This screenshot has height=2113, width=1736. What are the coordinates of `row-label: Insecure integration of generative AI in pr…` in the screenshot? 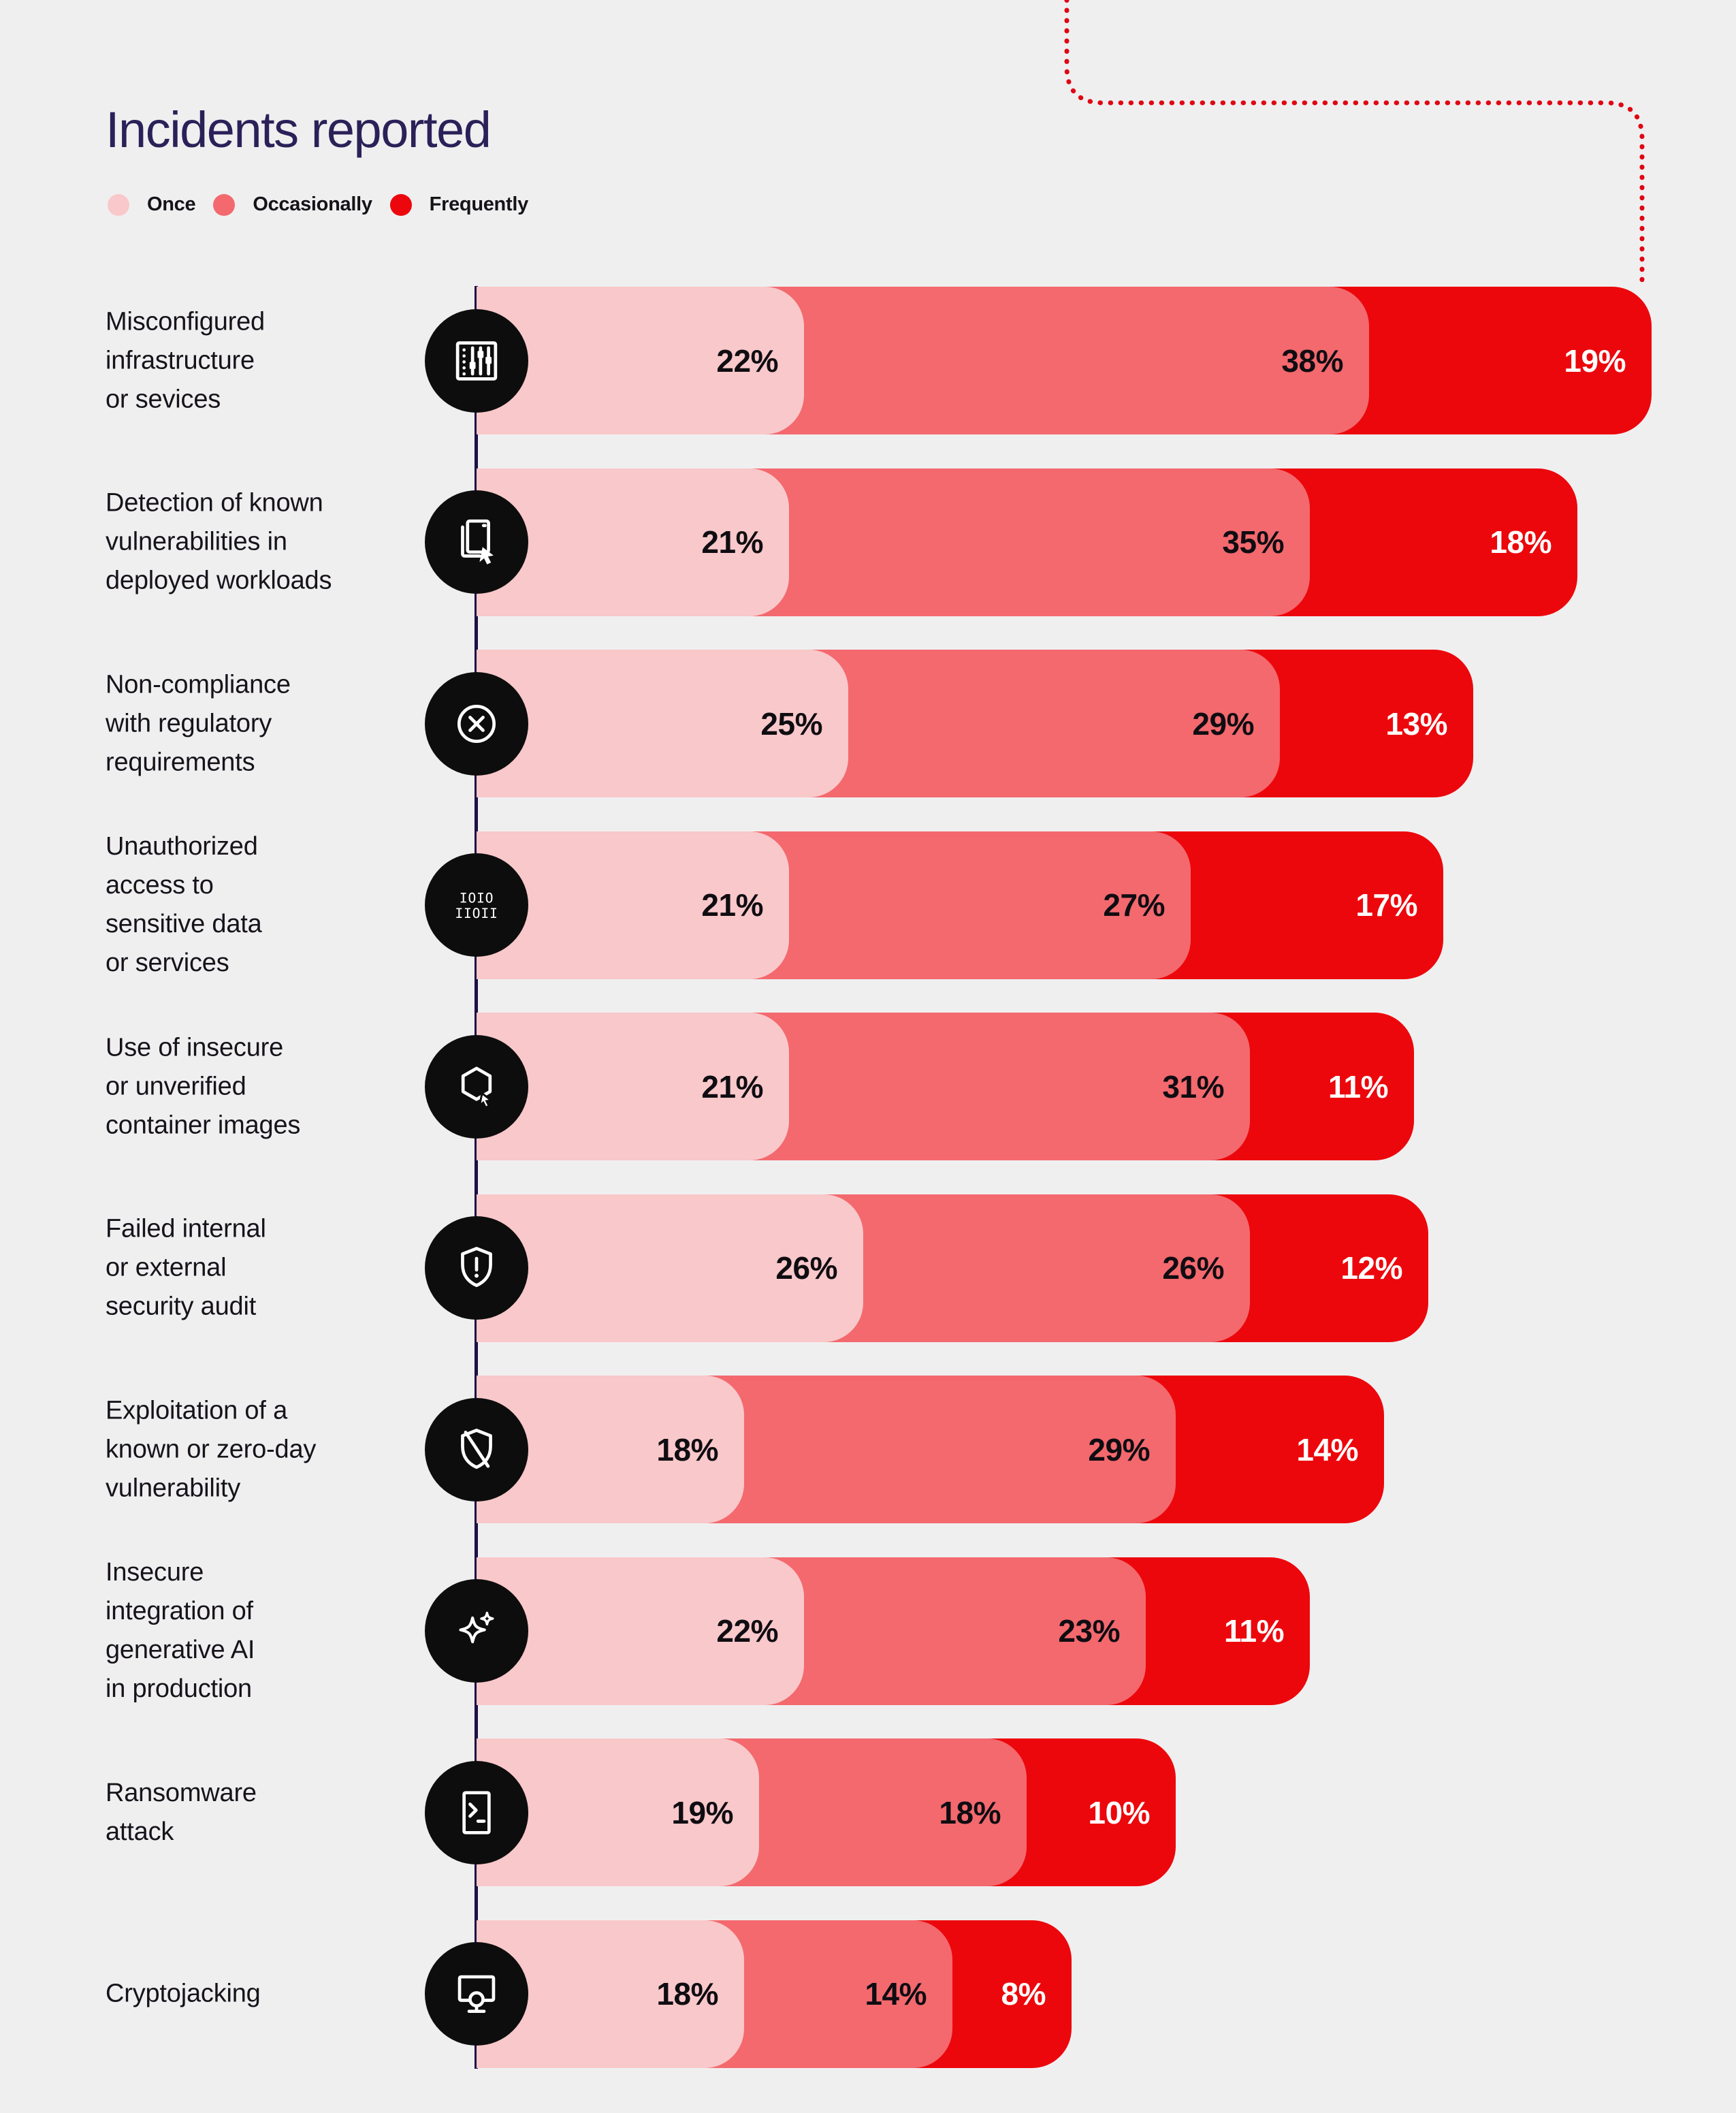 It's located at (180, 1631).